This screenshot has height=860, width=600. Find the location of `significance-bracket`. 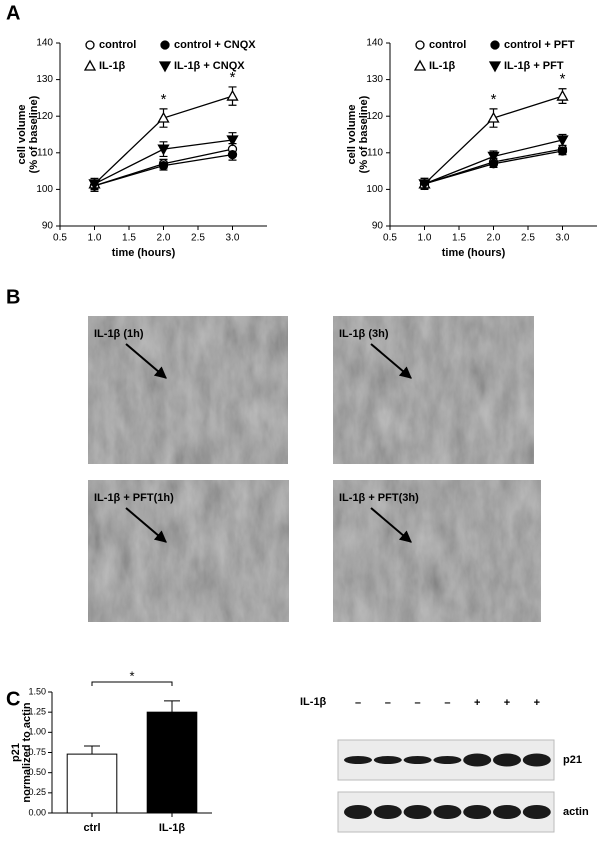

significance-bracket is located at coordinates (132, 683).